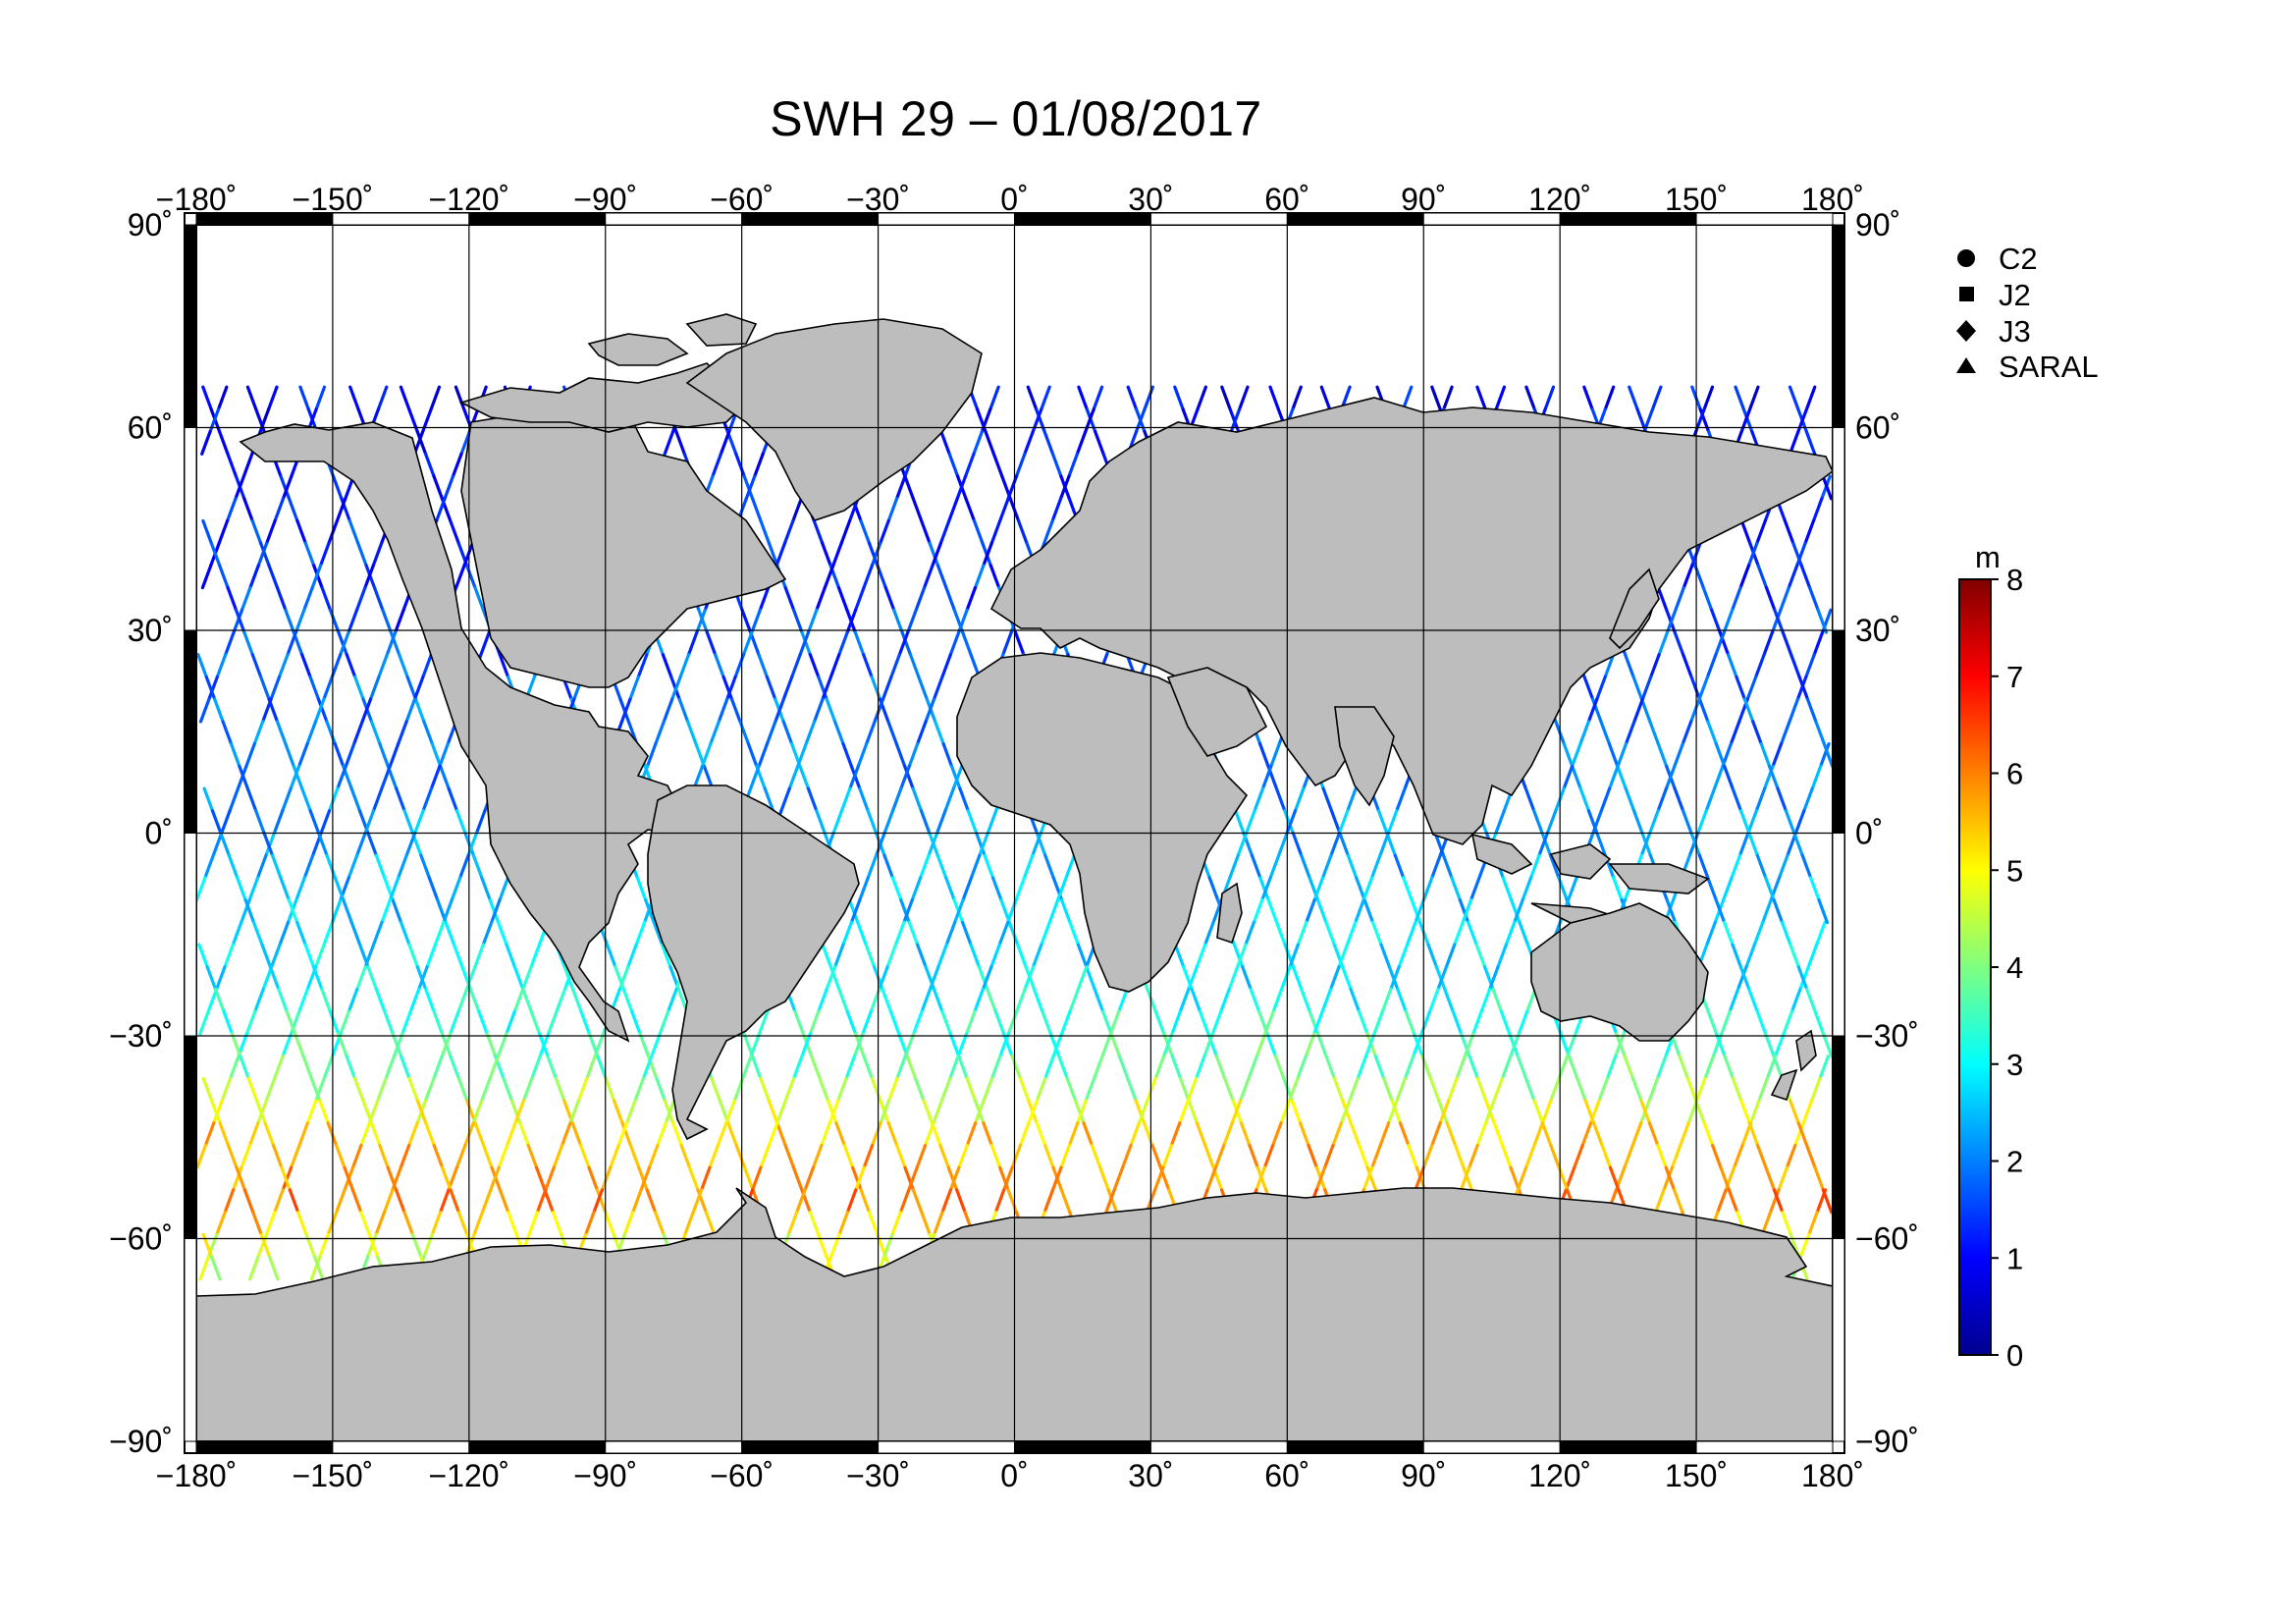 Image resolution: width=2296 pixels, height=1623 pixels. I want to click on colorbar-unit-label: m, so click(1988, 557).